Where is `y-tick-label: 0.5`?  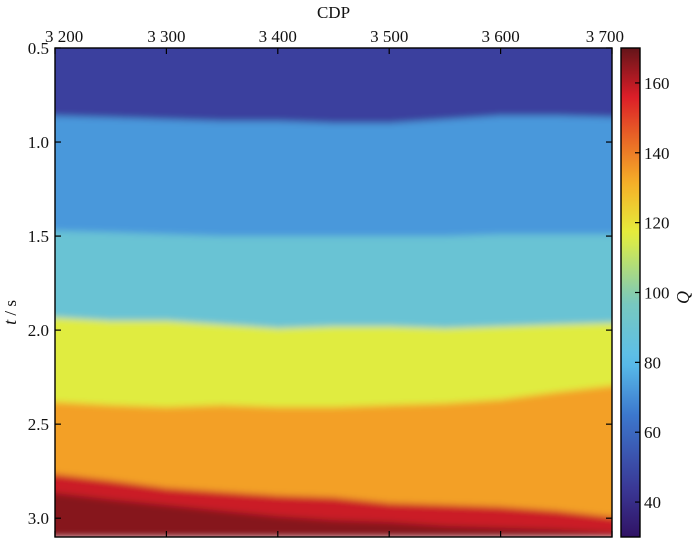
y-tick-label: 0.5 is located at coordinates (38, 48).